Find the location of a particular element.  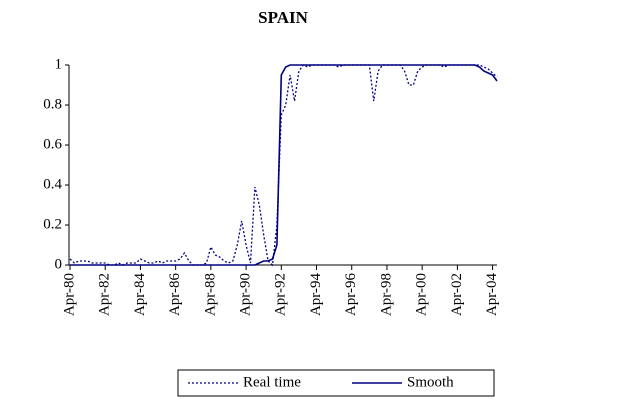

x-tick-label: Apr-88 is located at coordinates (210, 294).